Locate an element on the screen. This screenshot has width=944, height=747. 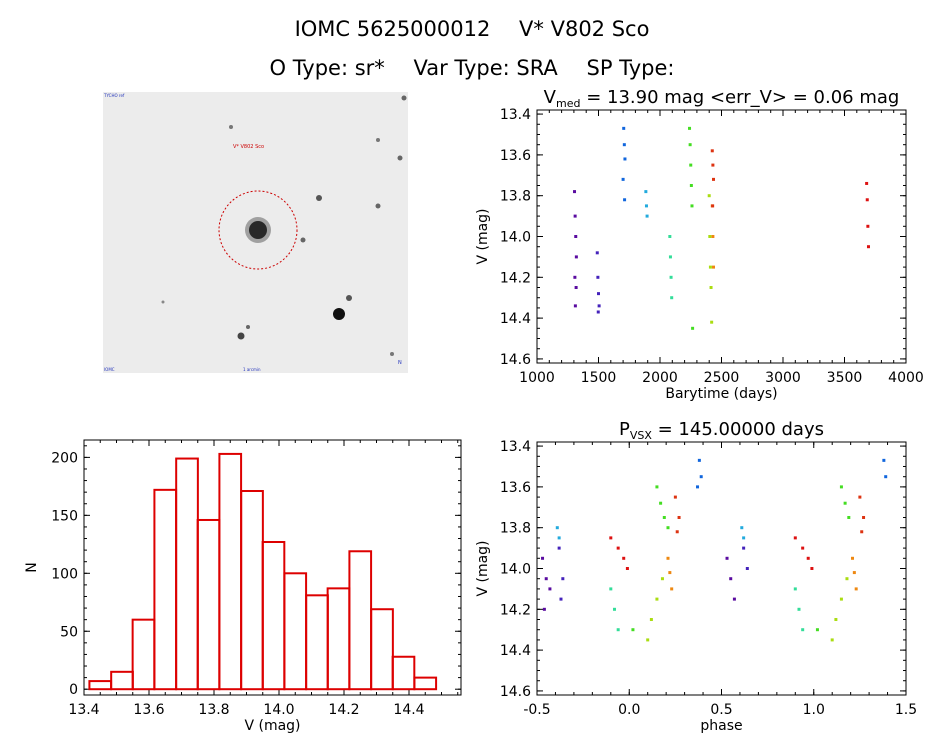
corner-label-tl: TYCHO ref is located at coordinates (114, 95).